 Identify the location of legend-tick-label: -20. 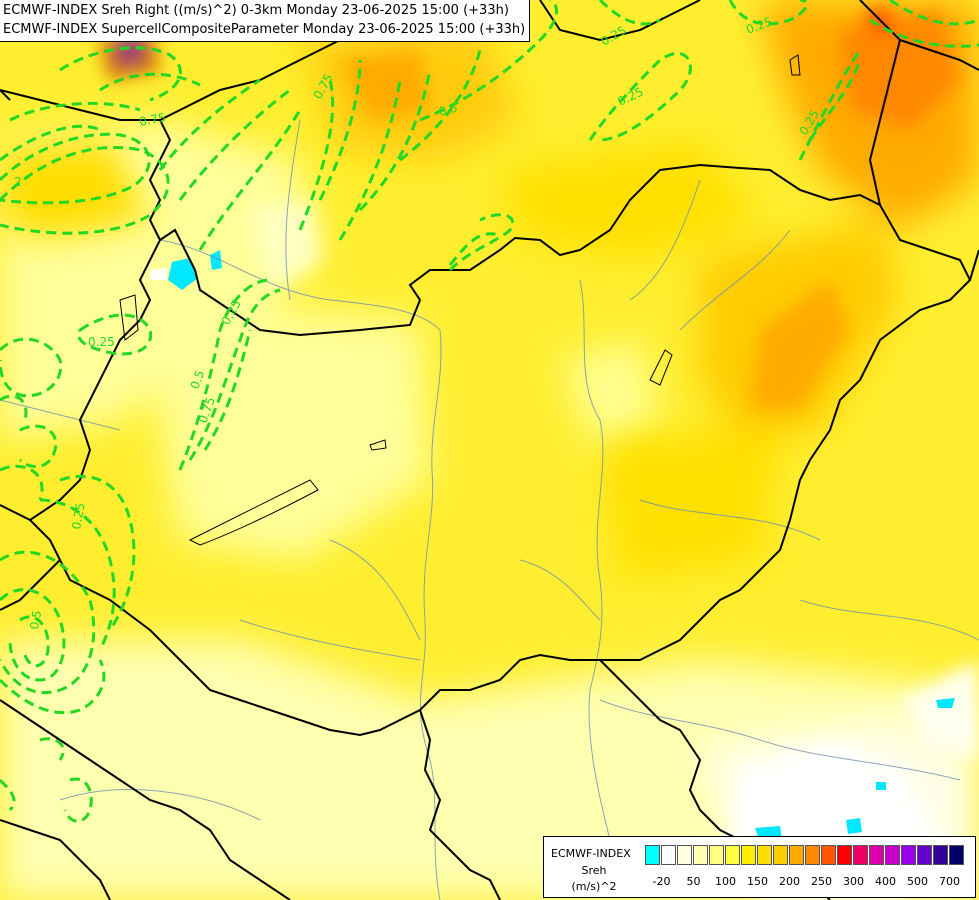
(661, 881).